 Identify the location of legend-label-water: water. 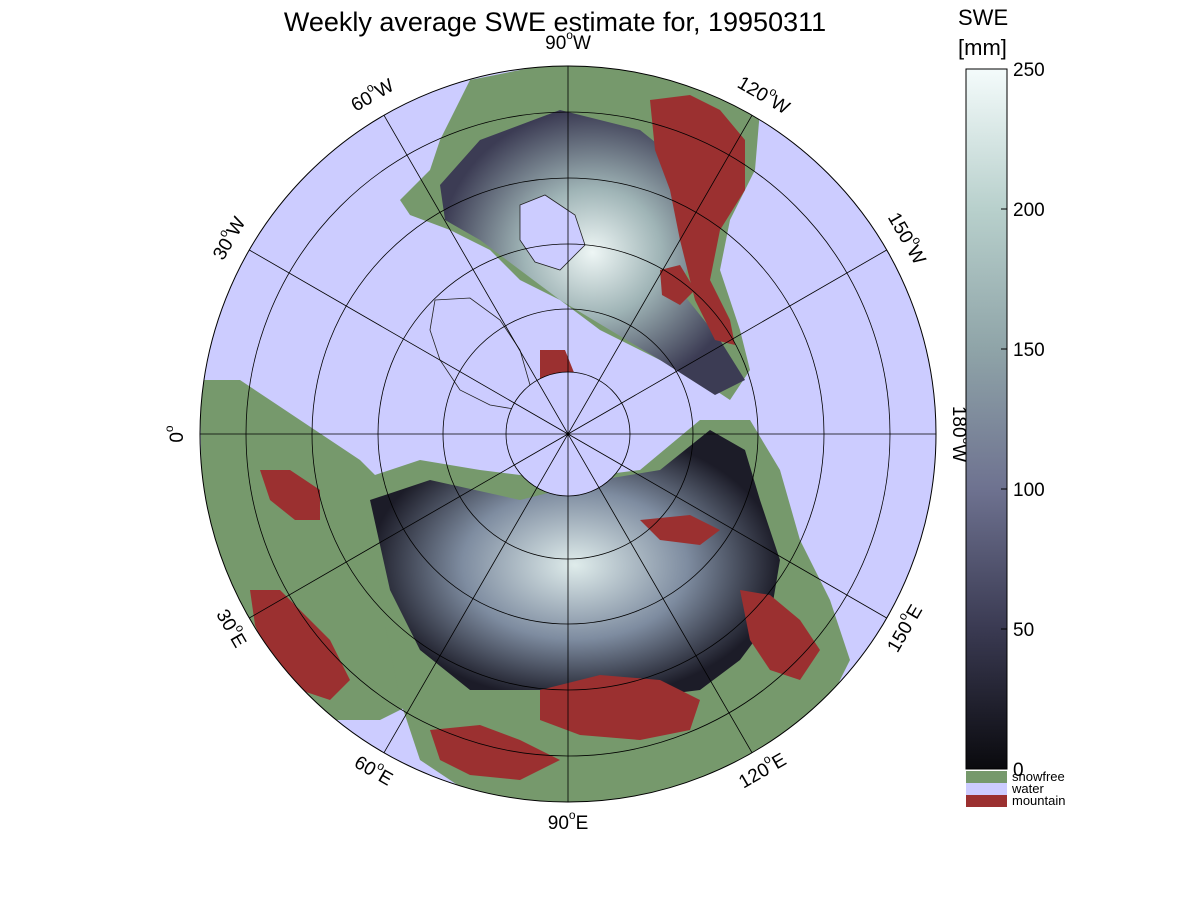
(1027, 788).